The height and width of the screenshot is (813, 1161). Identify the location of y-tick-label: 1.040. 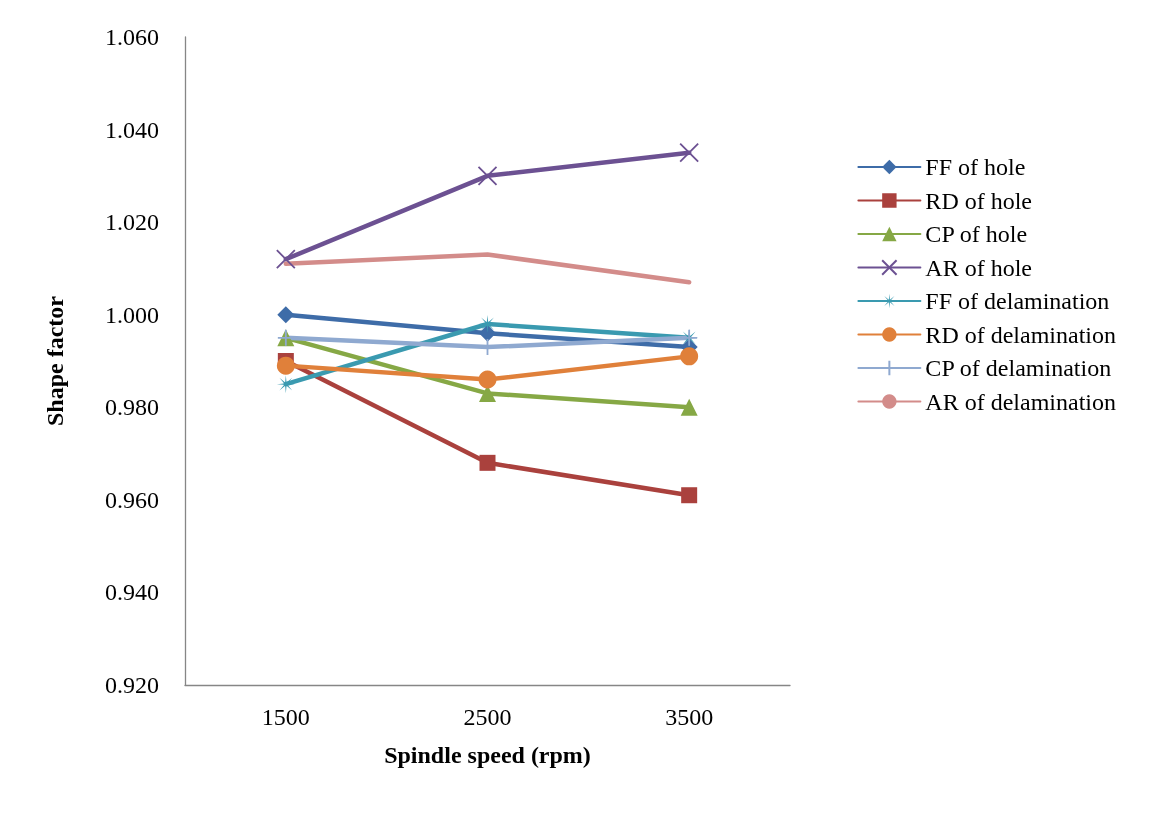
(132, 129).